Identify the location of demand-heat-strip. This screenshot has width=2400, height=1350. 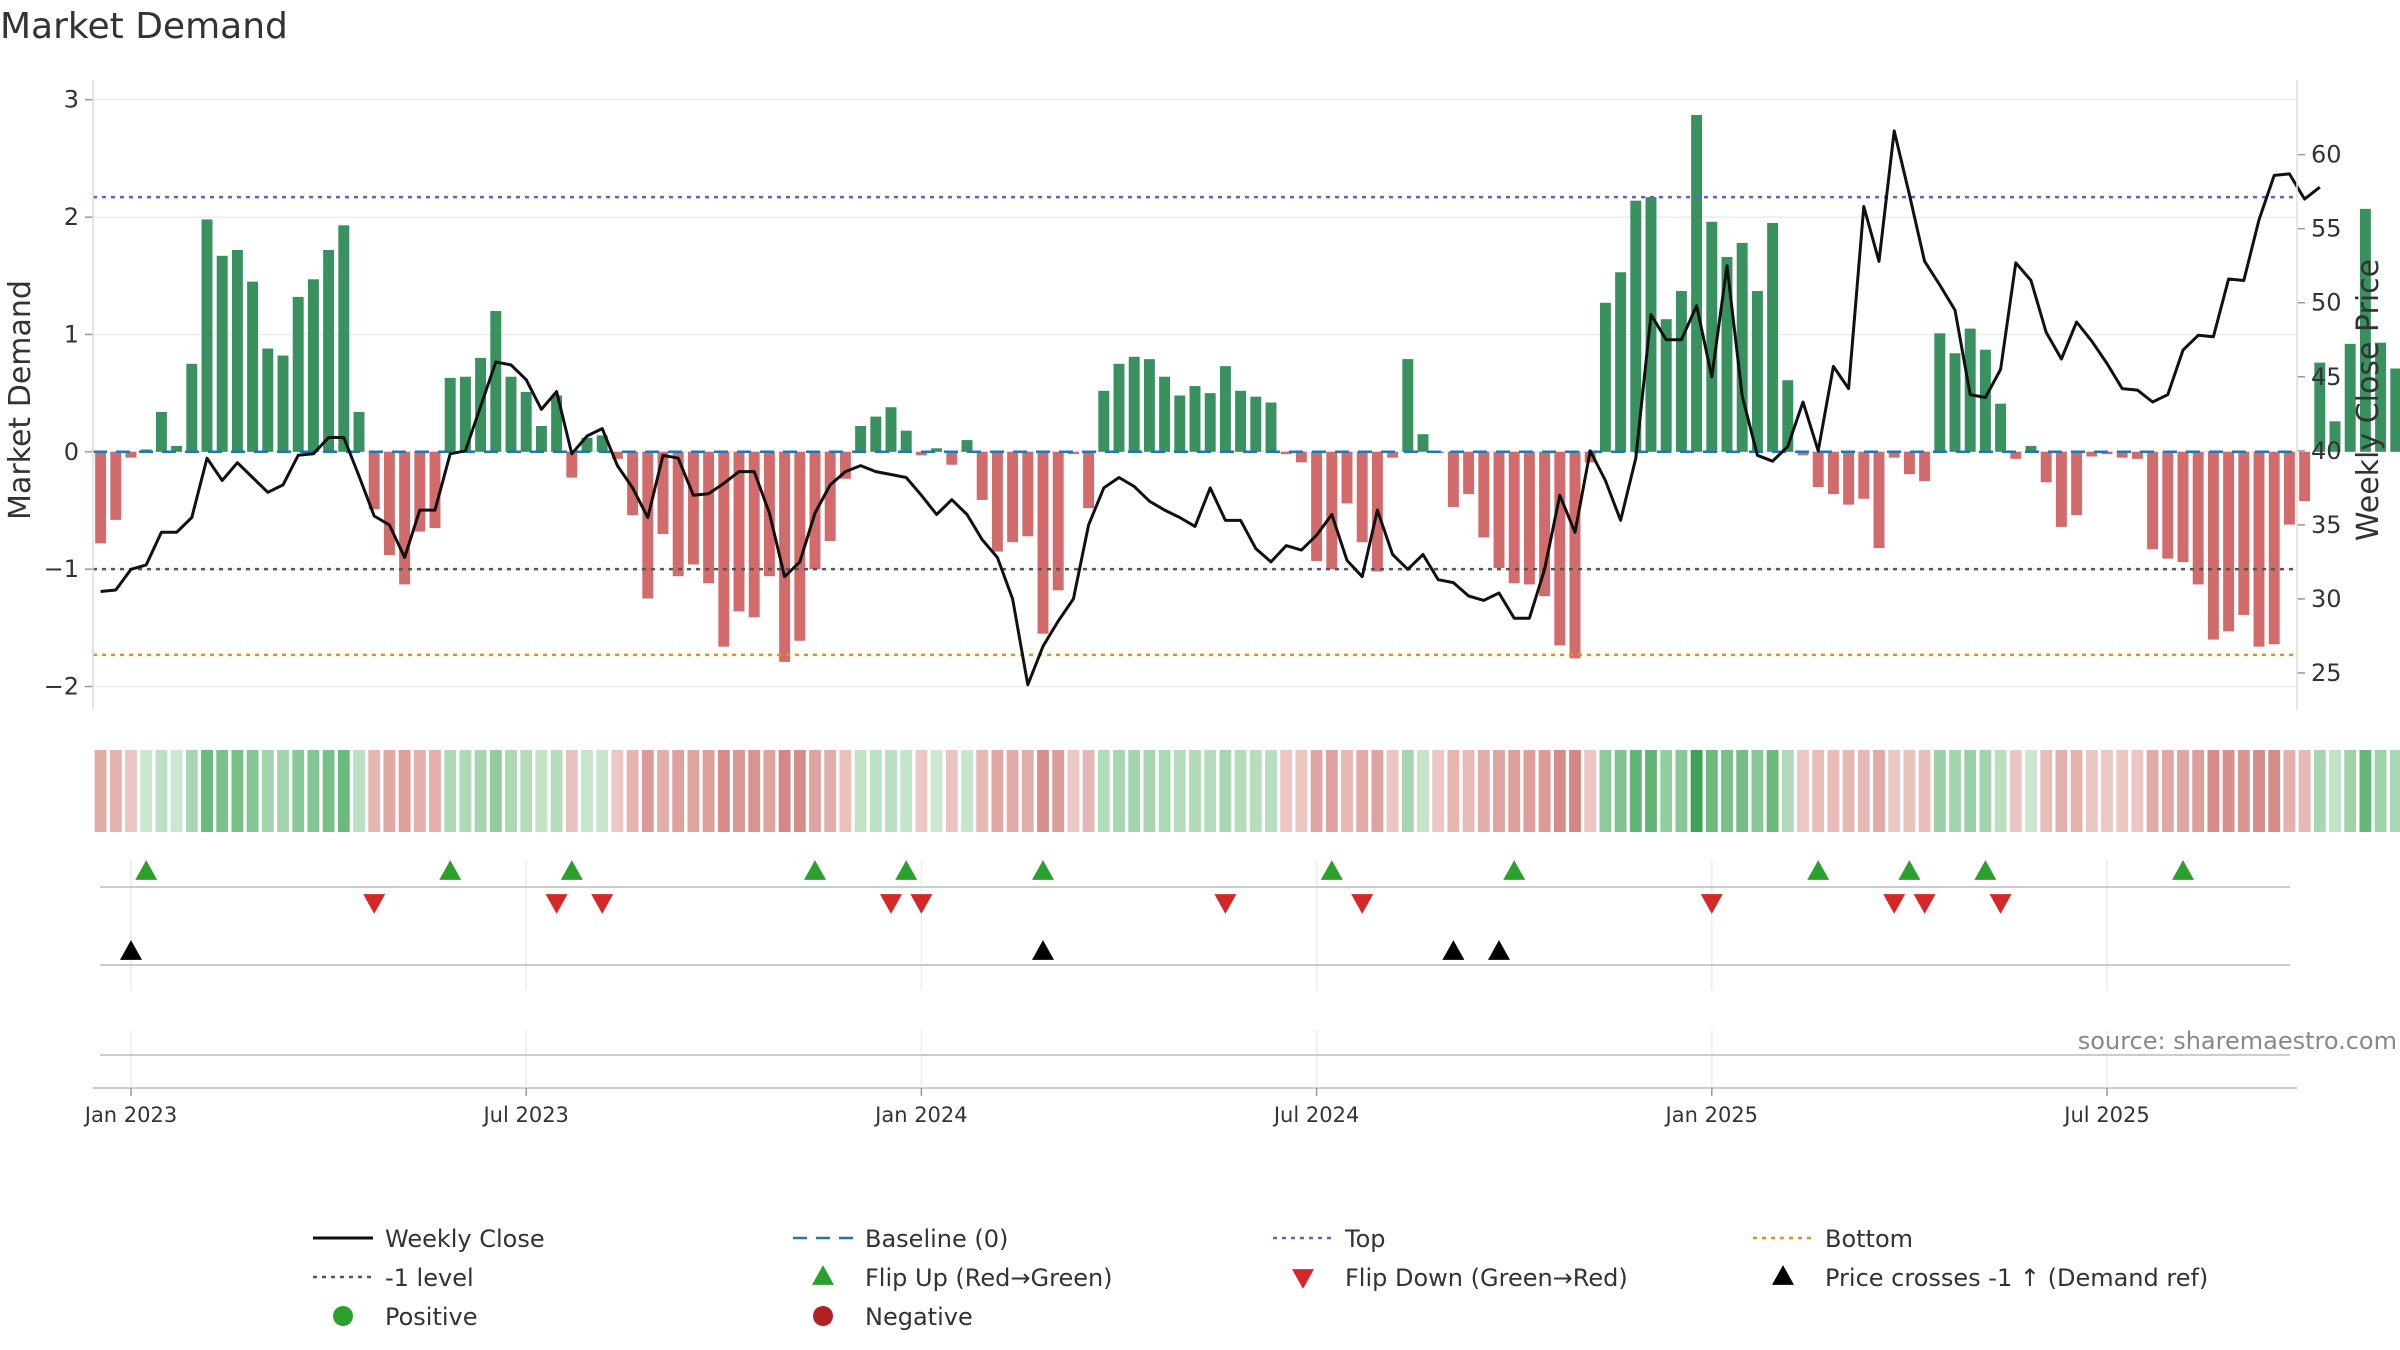
(1247, 791).